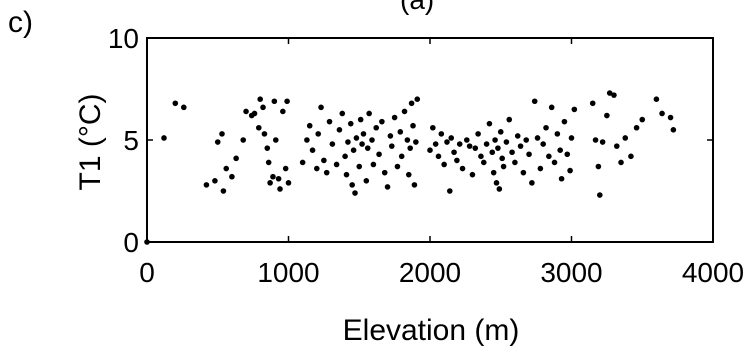  Describe the element at coordinates (20, 22) in the screenshot. I see `panel-label: c)` at that location.